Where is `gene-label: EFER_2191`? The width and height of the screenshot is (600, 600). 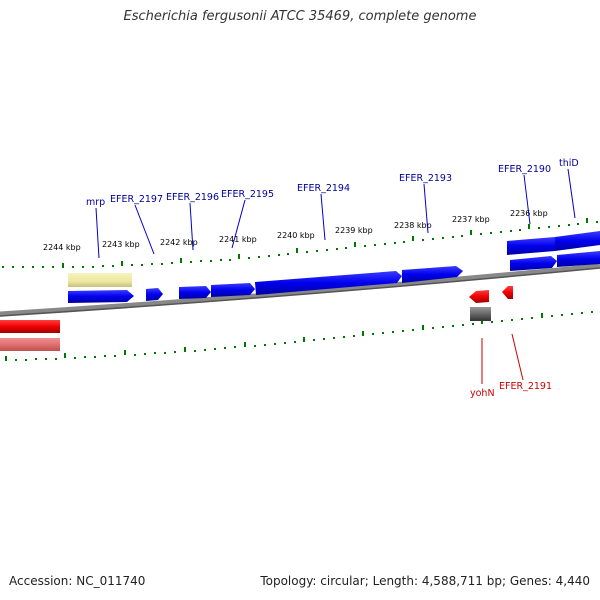
gene-label: EFER_2191 is located at coordinates (525, 386).